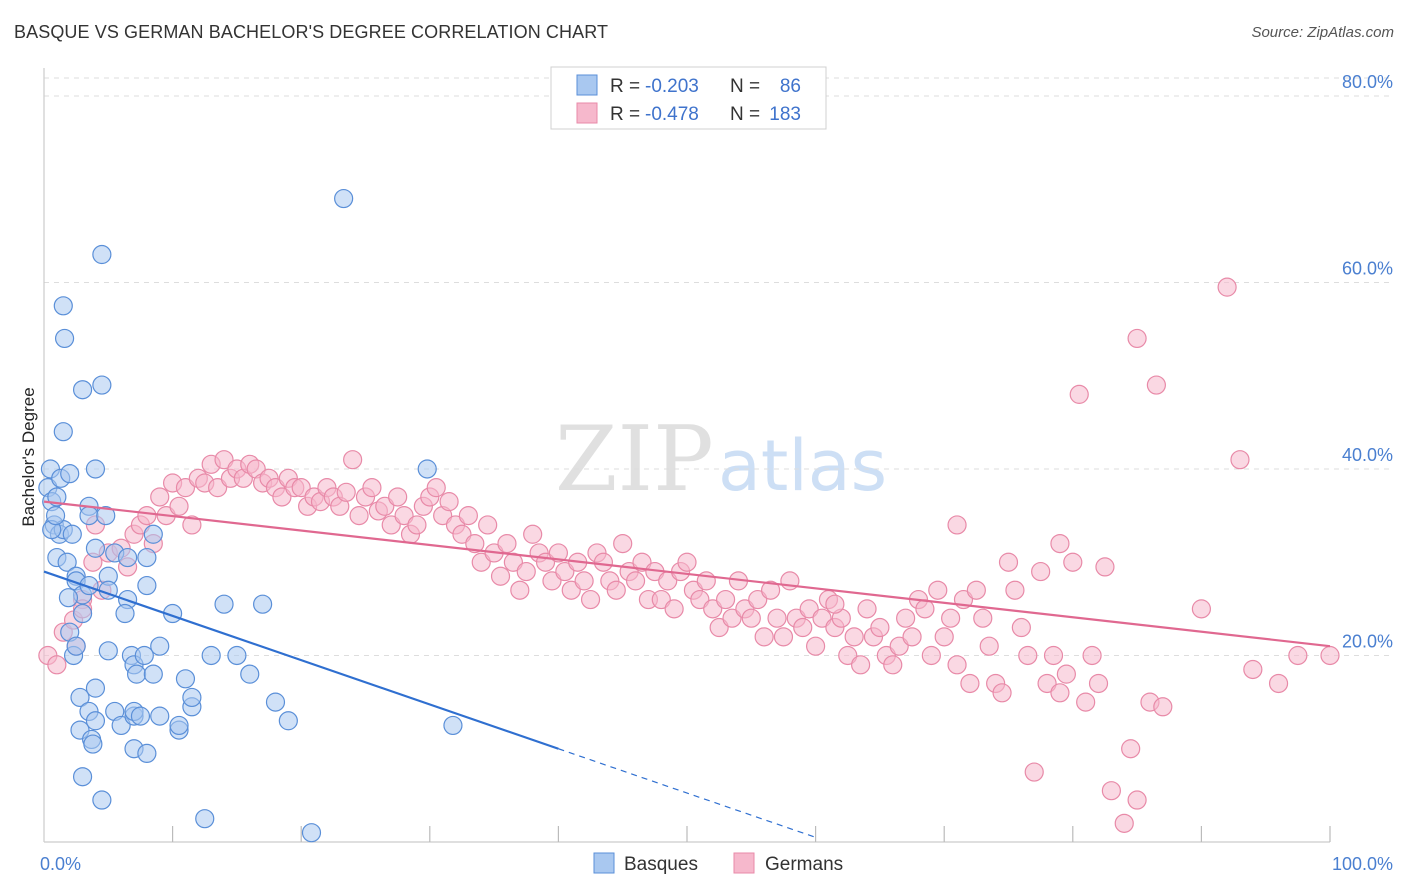  I want to click on stats-n-value-basques: 86, so click(790, 86).